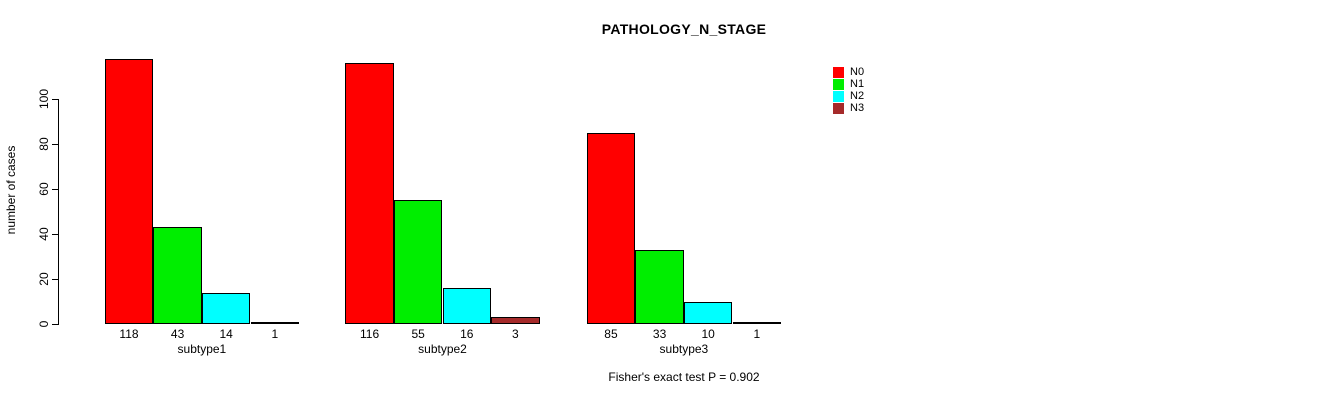 This screenshot has height=400, width=1340. I want to click on y-tick-label: 0, so click(44, 324).